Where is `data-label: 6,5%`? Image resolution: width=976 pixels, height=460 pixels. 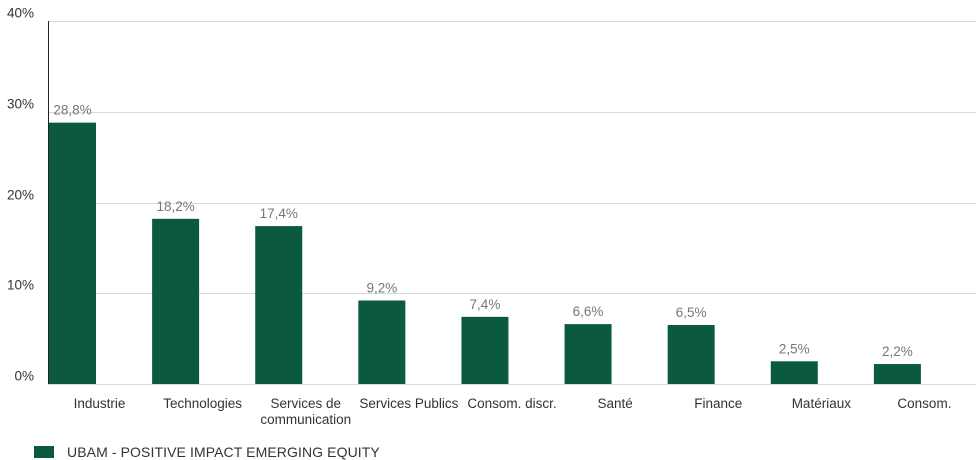
data-label: 6,5% is located at coordinates (691, 312).